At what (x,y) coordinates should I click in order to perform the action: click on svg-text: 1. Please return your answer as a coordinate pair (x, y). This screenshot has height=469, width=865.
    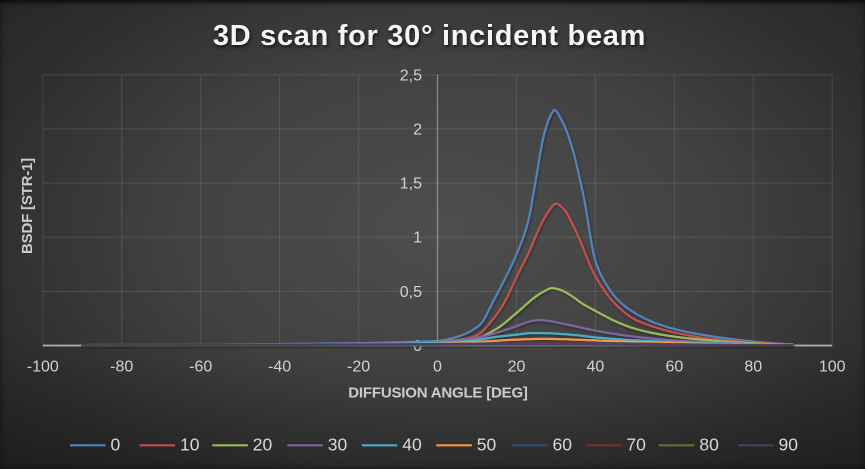
    Looking at the image, I should click on (417, 238).